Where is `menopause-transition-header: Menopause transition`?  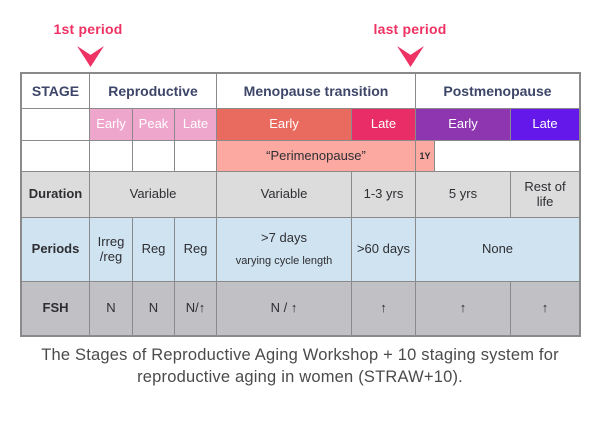 menopause-transition-header: Menopause transition is located at coordinates (316, 91).